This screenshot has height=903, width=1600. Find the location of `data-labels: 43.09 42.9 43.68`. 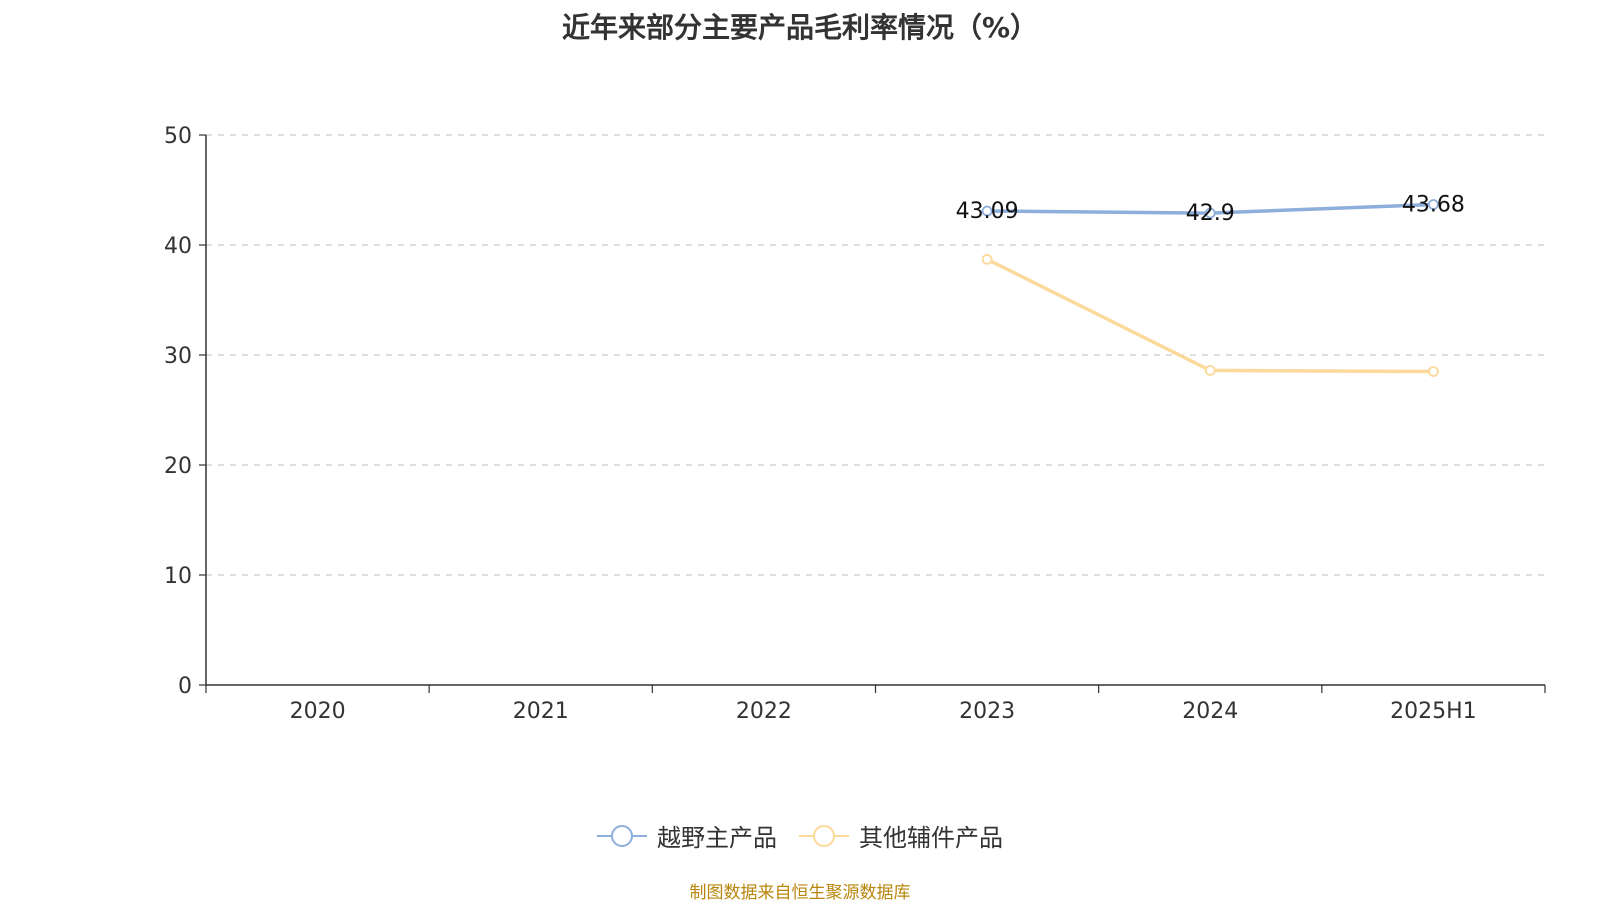

data-labels: 43.09 42.9 43.68 is located at coordinates (1210, 210).